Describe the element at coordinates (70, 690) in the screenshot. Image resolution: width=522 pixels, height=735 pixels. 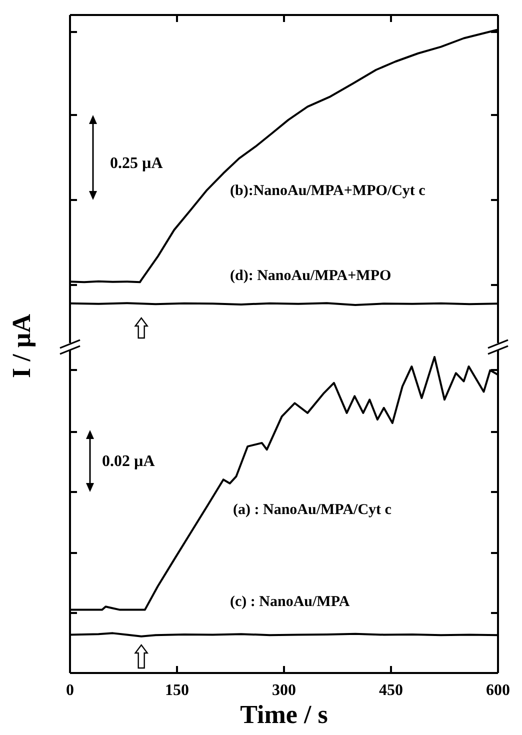
I see `x-tick-label: 0` at that location.